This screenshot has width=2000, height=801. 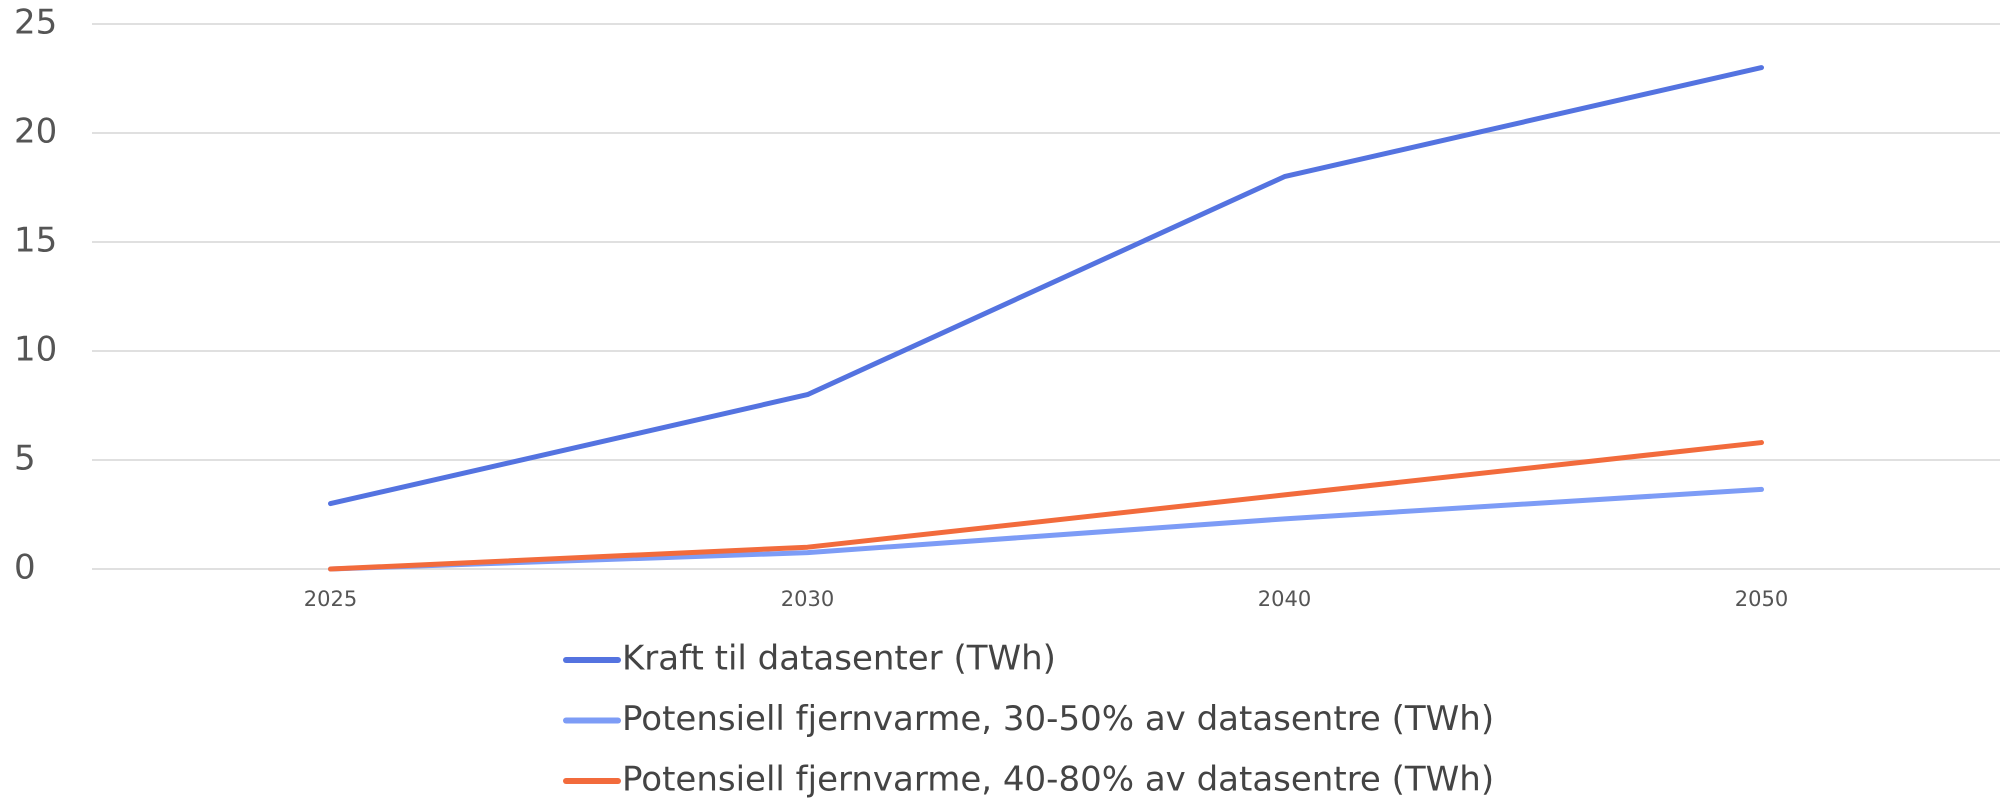 What do you see at coordinates (25, 459) in the screenshot?
I see `y-tick-label: 5` at bounding box center [25, 459].